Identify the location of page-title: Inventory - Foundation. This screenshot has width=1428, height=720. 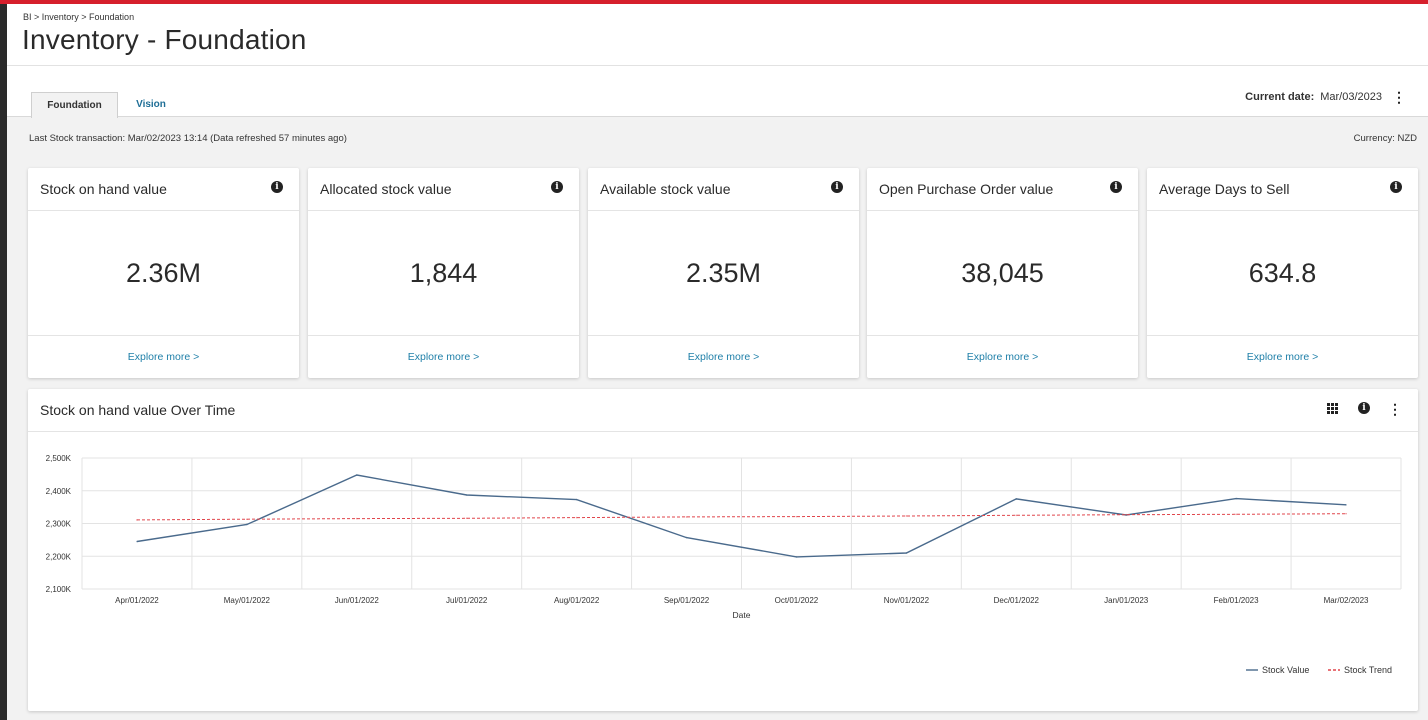
(164, 39).